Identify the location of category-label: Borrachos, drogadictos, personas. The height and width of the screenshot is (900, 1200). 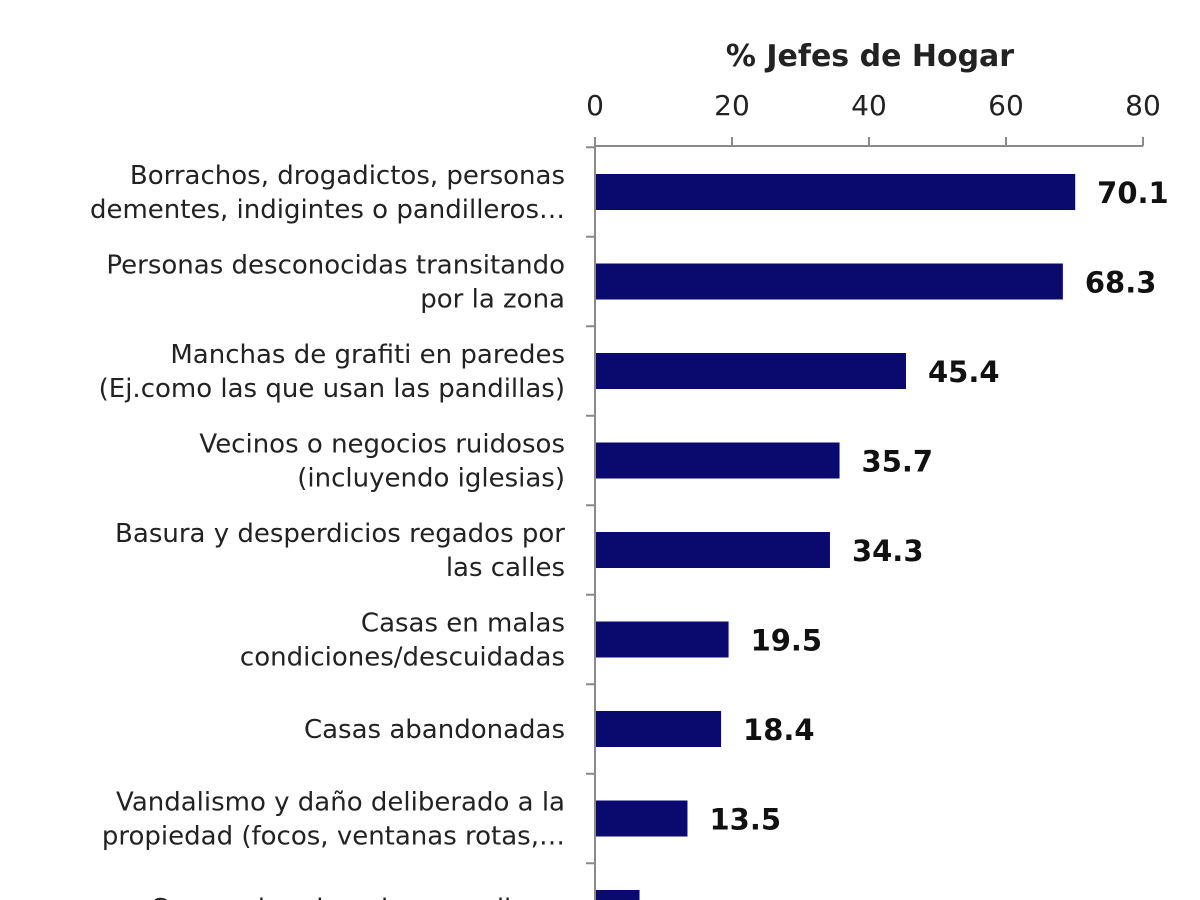
(347, 176).